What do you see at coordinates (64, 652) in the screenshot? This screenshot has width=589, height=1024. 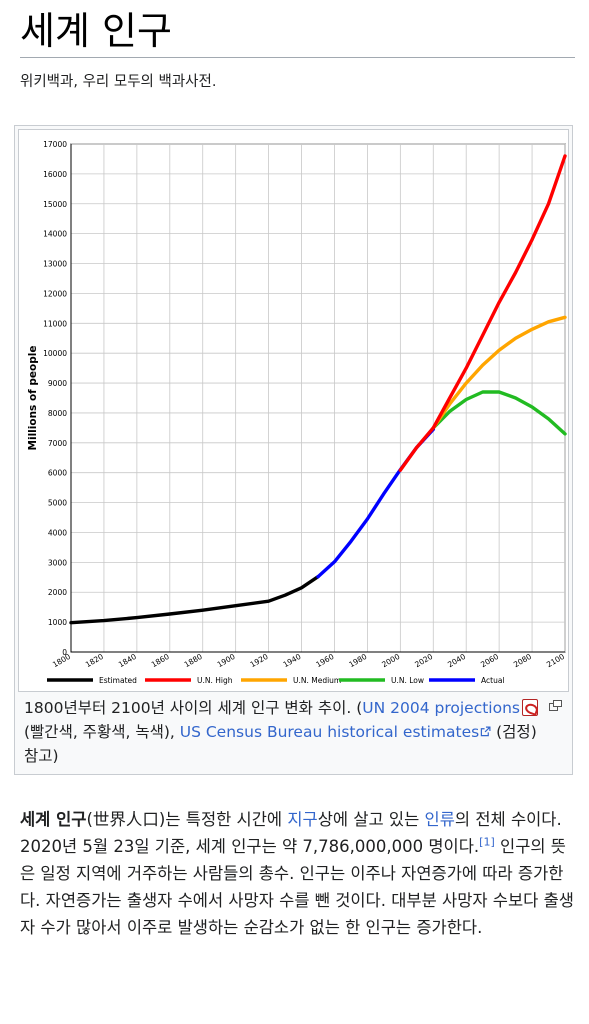 I see `y-tick-label: 0` at bounding box center [64, 652].